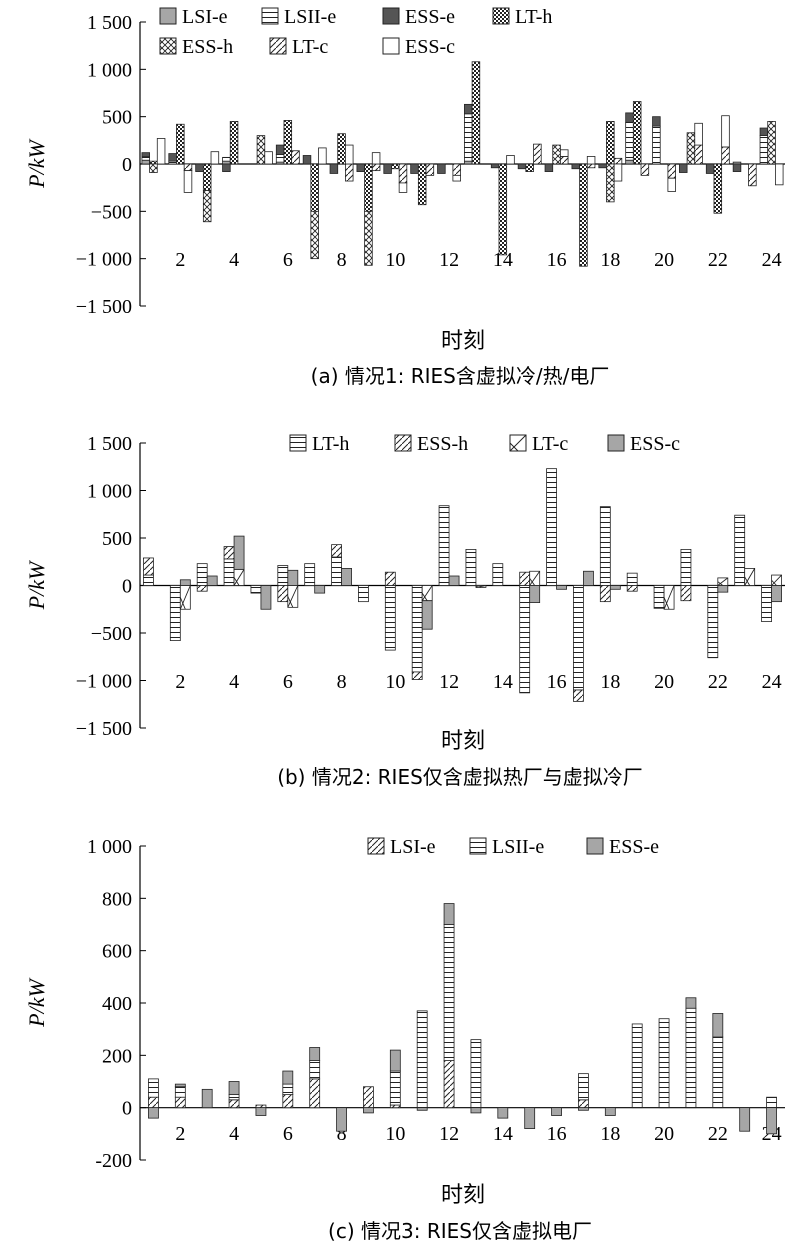 This screenshot has width=800, height=1254. Describe the element at coordinates (234, 1134) in the screenshot. I see `x-tick-label: 4` at that location.